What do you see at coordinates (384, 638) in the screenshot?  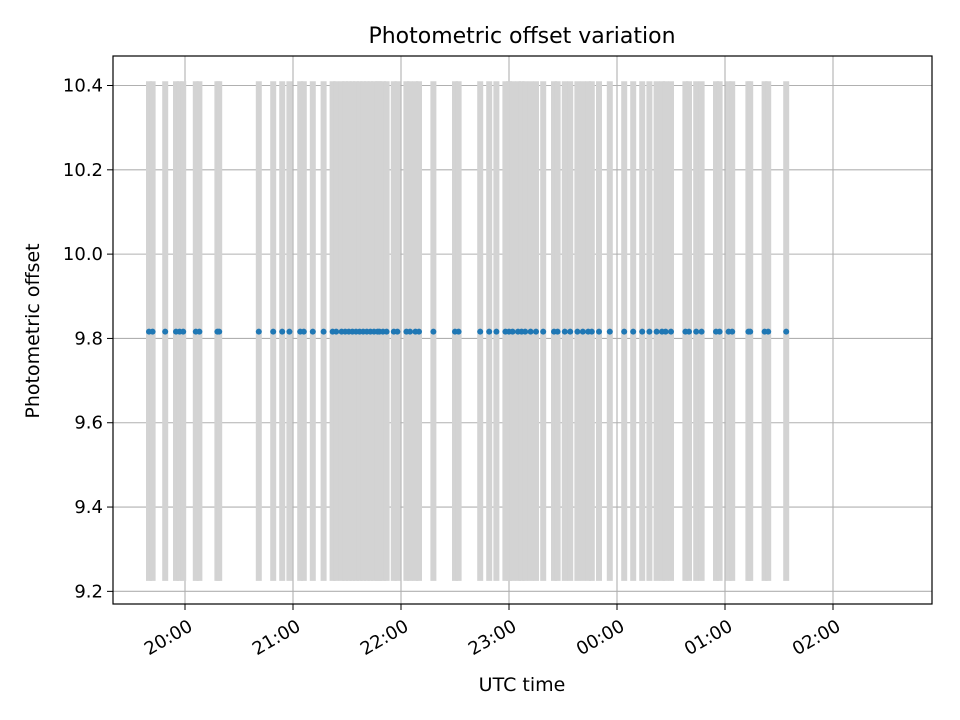 I see `x-tick-label: 22:00` at bounding box center [384, 638].